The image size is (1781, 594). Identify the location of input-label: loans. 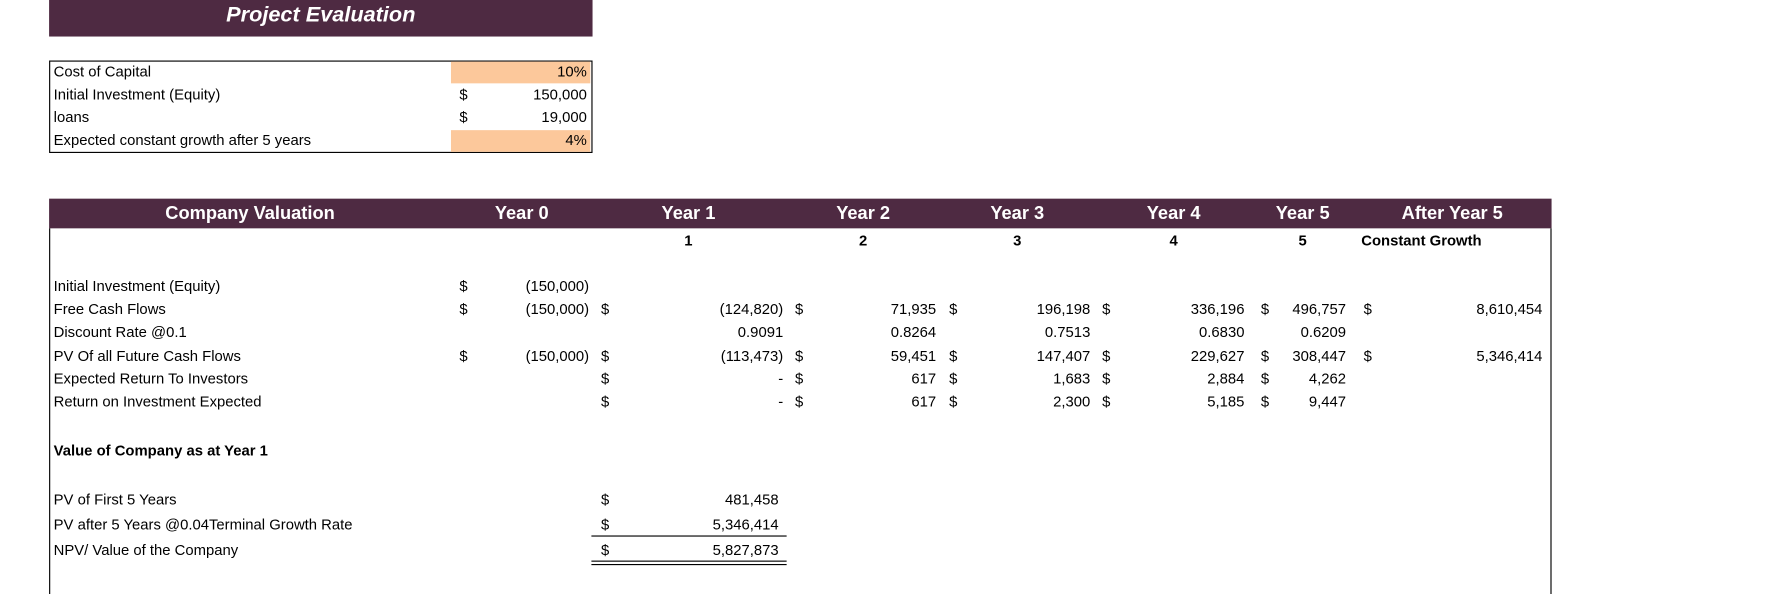
(71, 117).